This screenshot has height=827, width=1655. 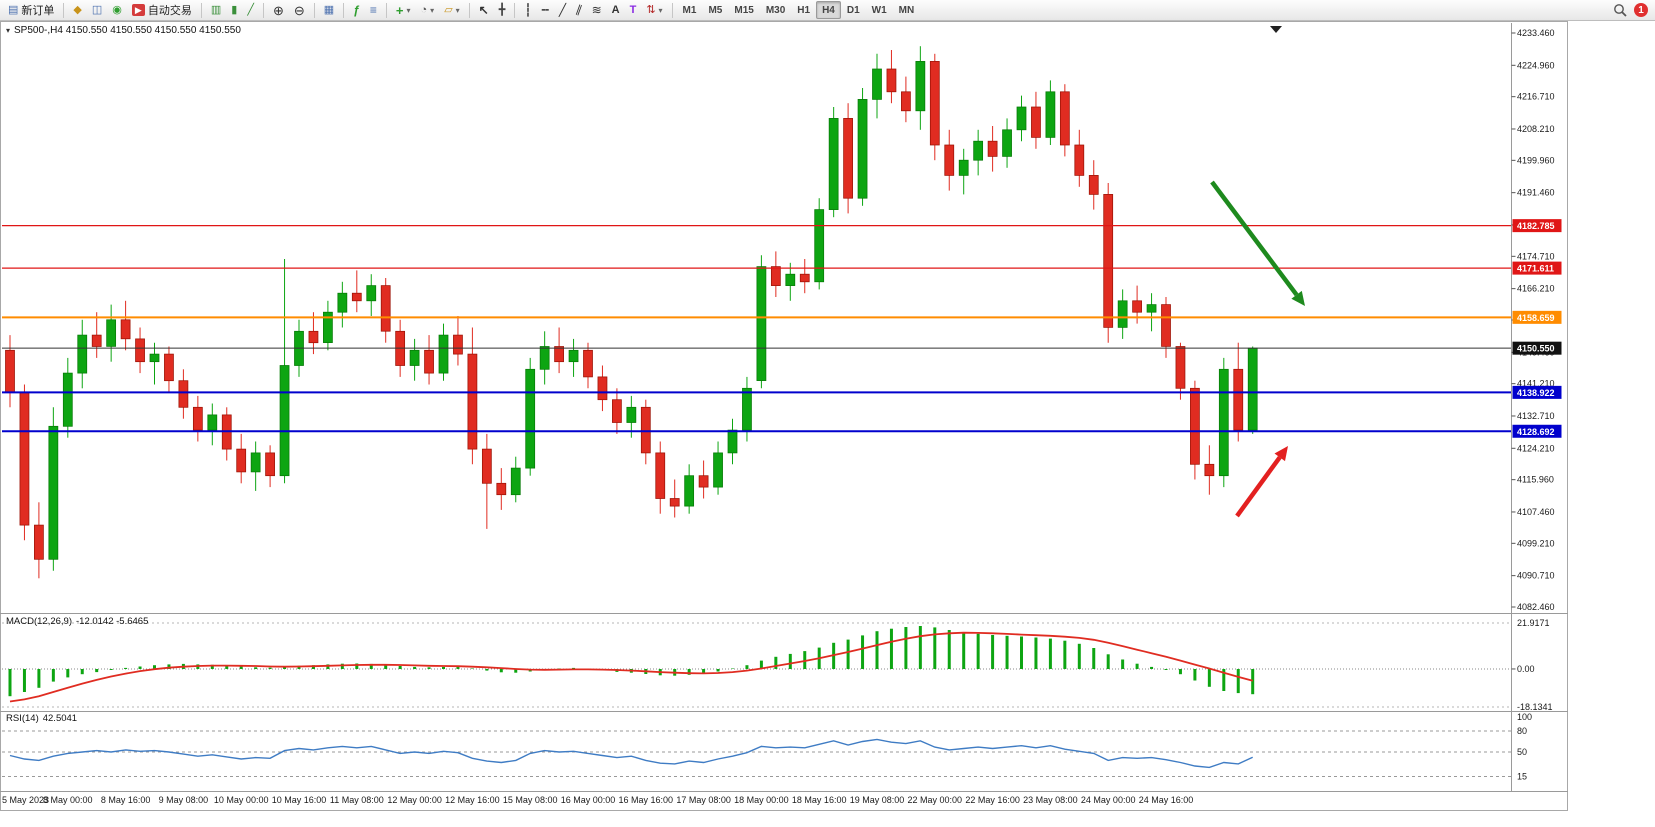 What do you see at coordinates (117, 10) in the screenshot?
I see `alerts-button: ◉` at bounding box center [117, 10].